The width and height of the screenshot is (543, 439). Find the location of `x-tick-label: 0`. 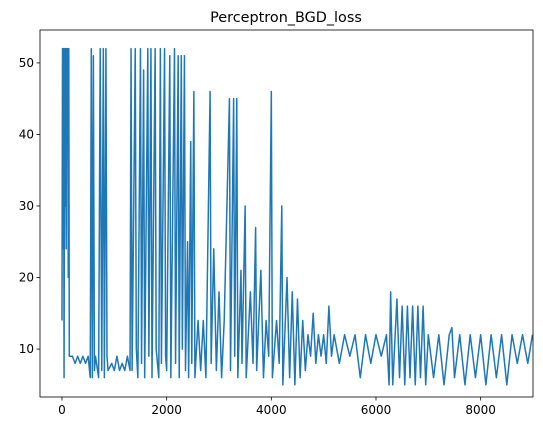

x-tick-label: 0 is located at coordinates (62, 410).